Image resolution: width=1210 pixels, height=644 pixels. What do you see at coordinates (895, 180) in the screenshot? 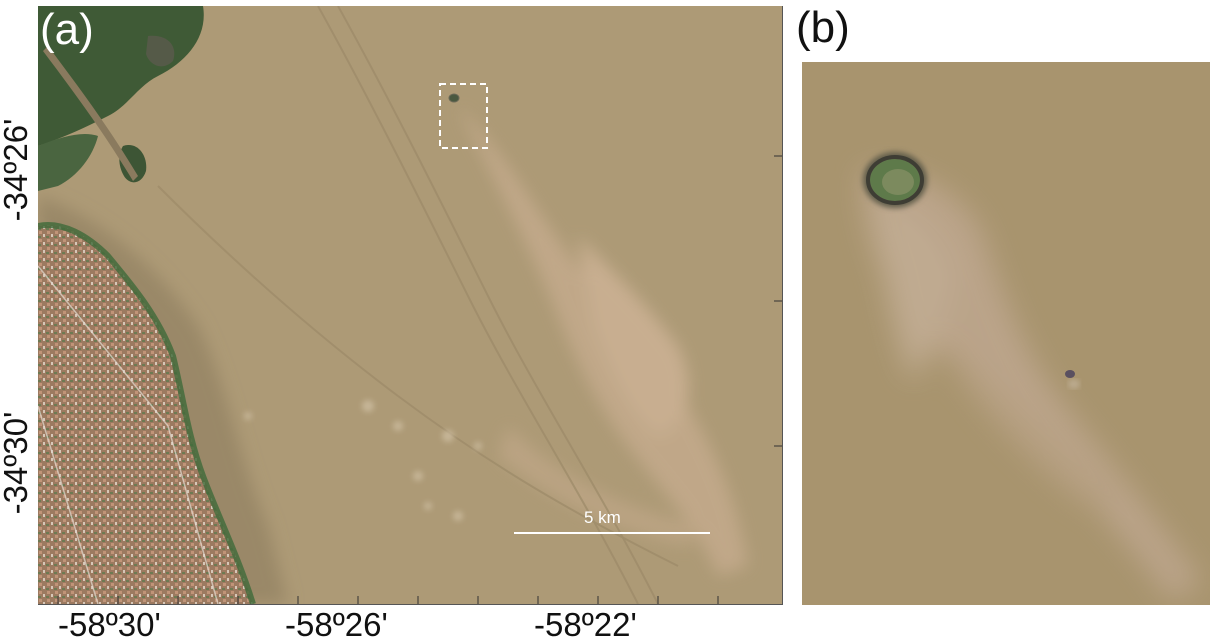
I see `island` at bounding box center [895, 180].